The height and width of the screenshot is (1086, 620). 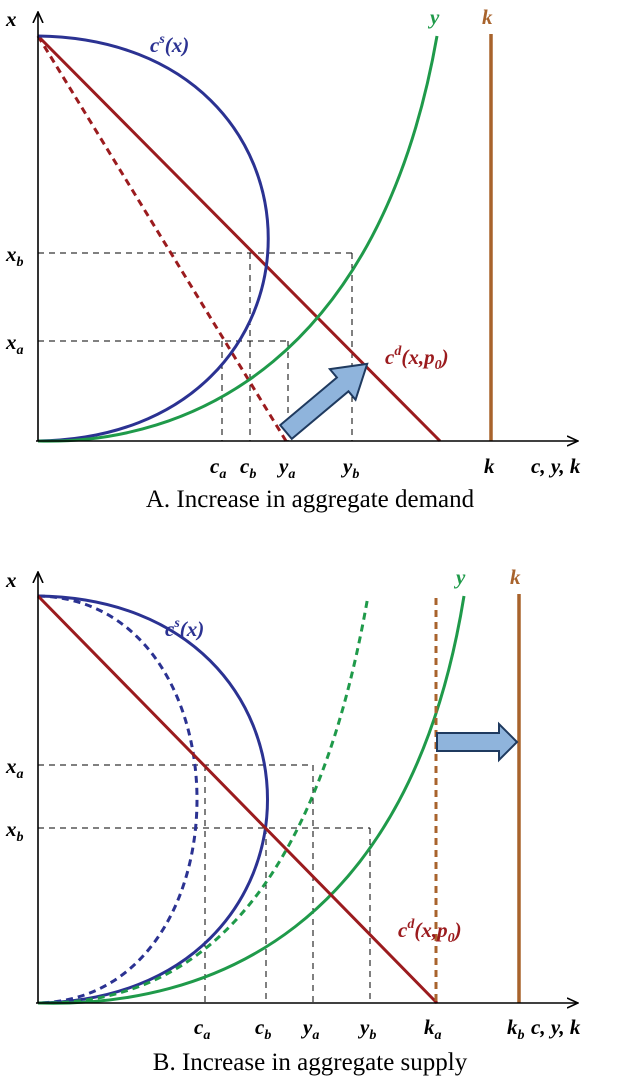 I want to click on panel-b-tick-kb: kb, so click(x=516, y=1029).